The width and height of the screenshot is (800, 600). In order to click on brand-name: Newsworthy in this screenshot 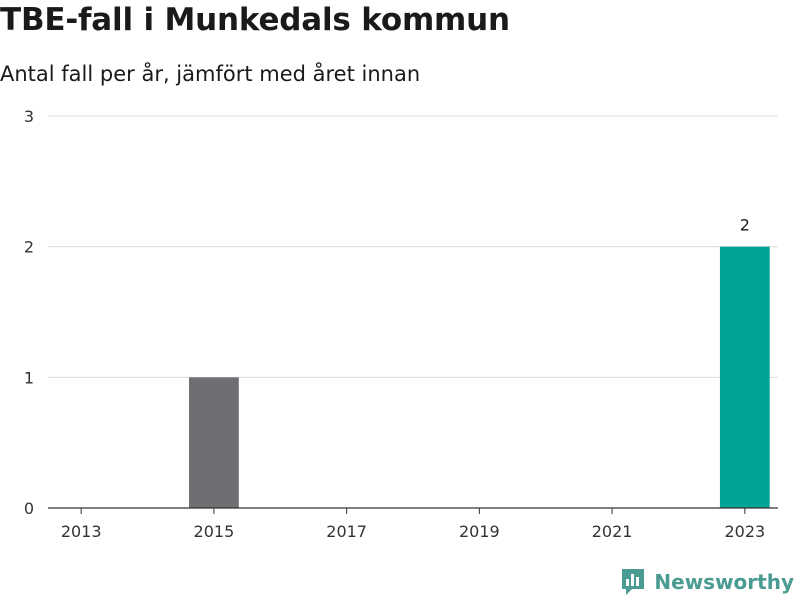, I will do `click(724, 582)`.